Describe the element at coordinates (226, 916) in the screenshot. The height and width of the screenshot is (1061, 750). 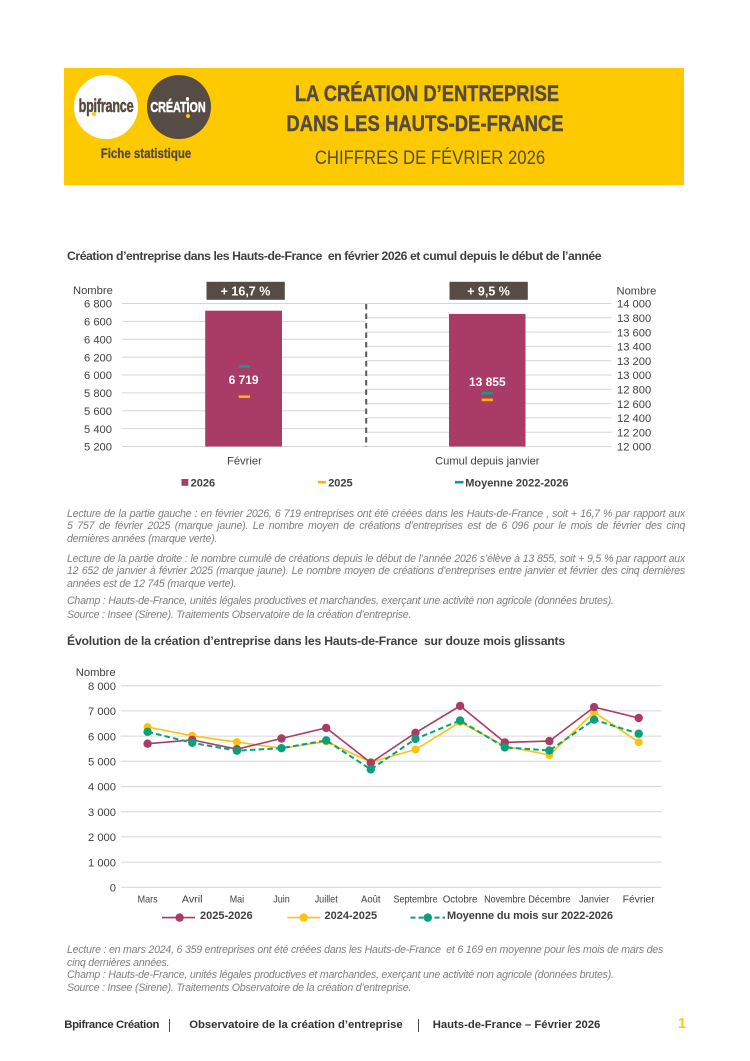
I see `svg-text: 2025-2026` at that location.